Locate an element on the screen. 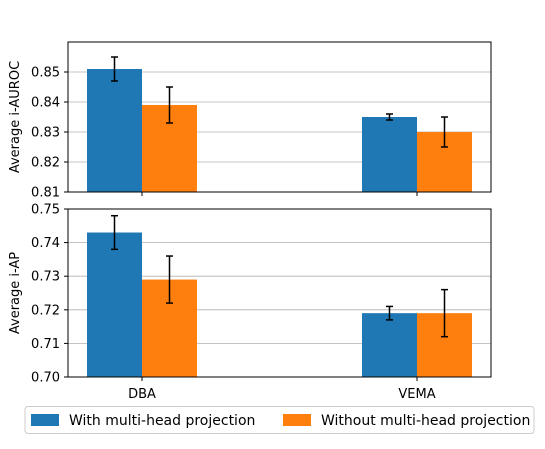 The width and height of the screenshot is (545, 449). y-tick-label: 0.81 is located at coordinates (45, 193).